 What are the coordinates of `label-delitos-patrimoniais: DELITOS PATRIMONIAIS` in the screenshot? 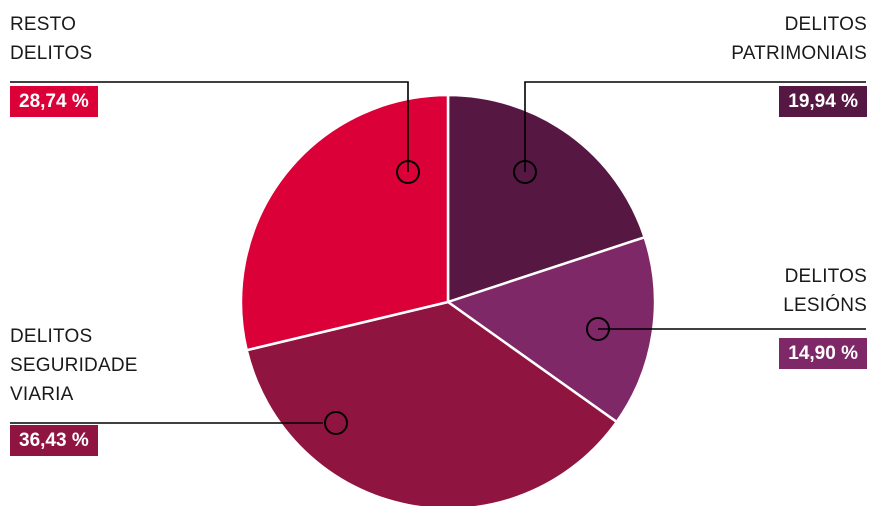 It's located at (799, 39).